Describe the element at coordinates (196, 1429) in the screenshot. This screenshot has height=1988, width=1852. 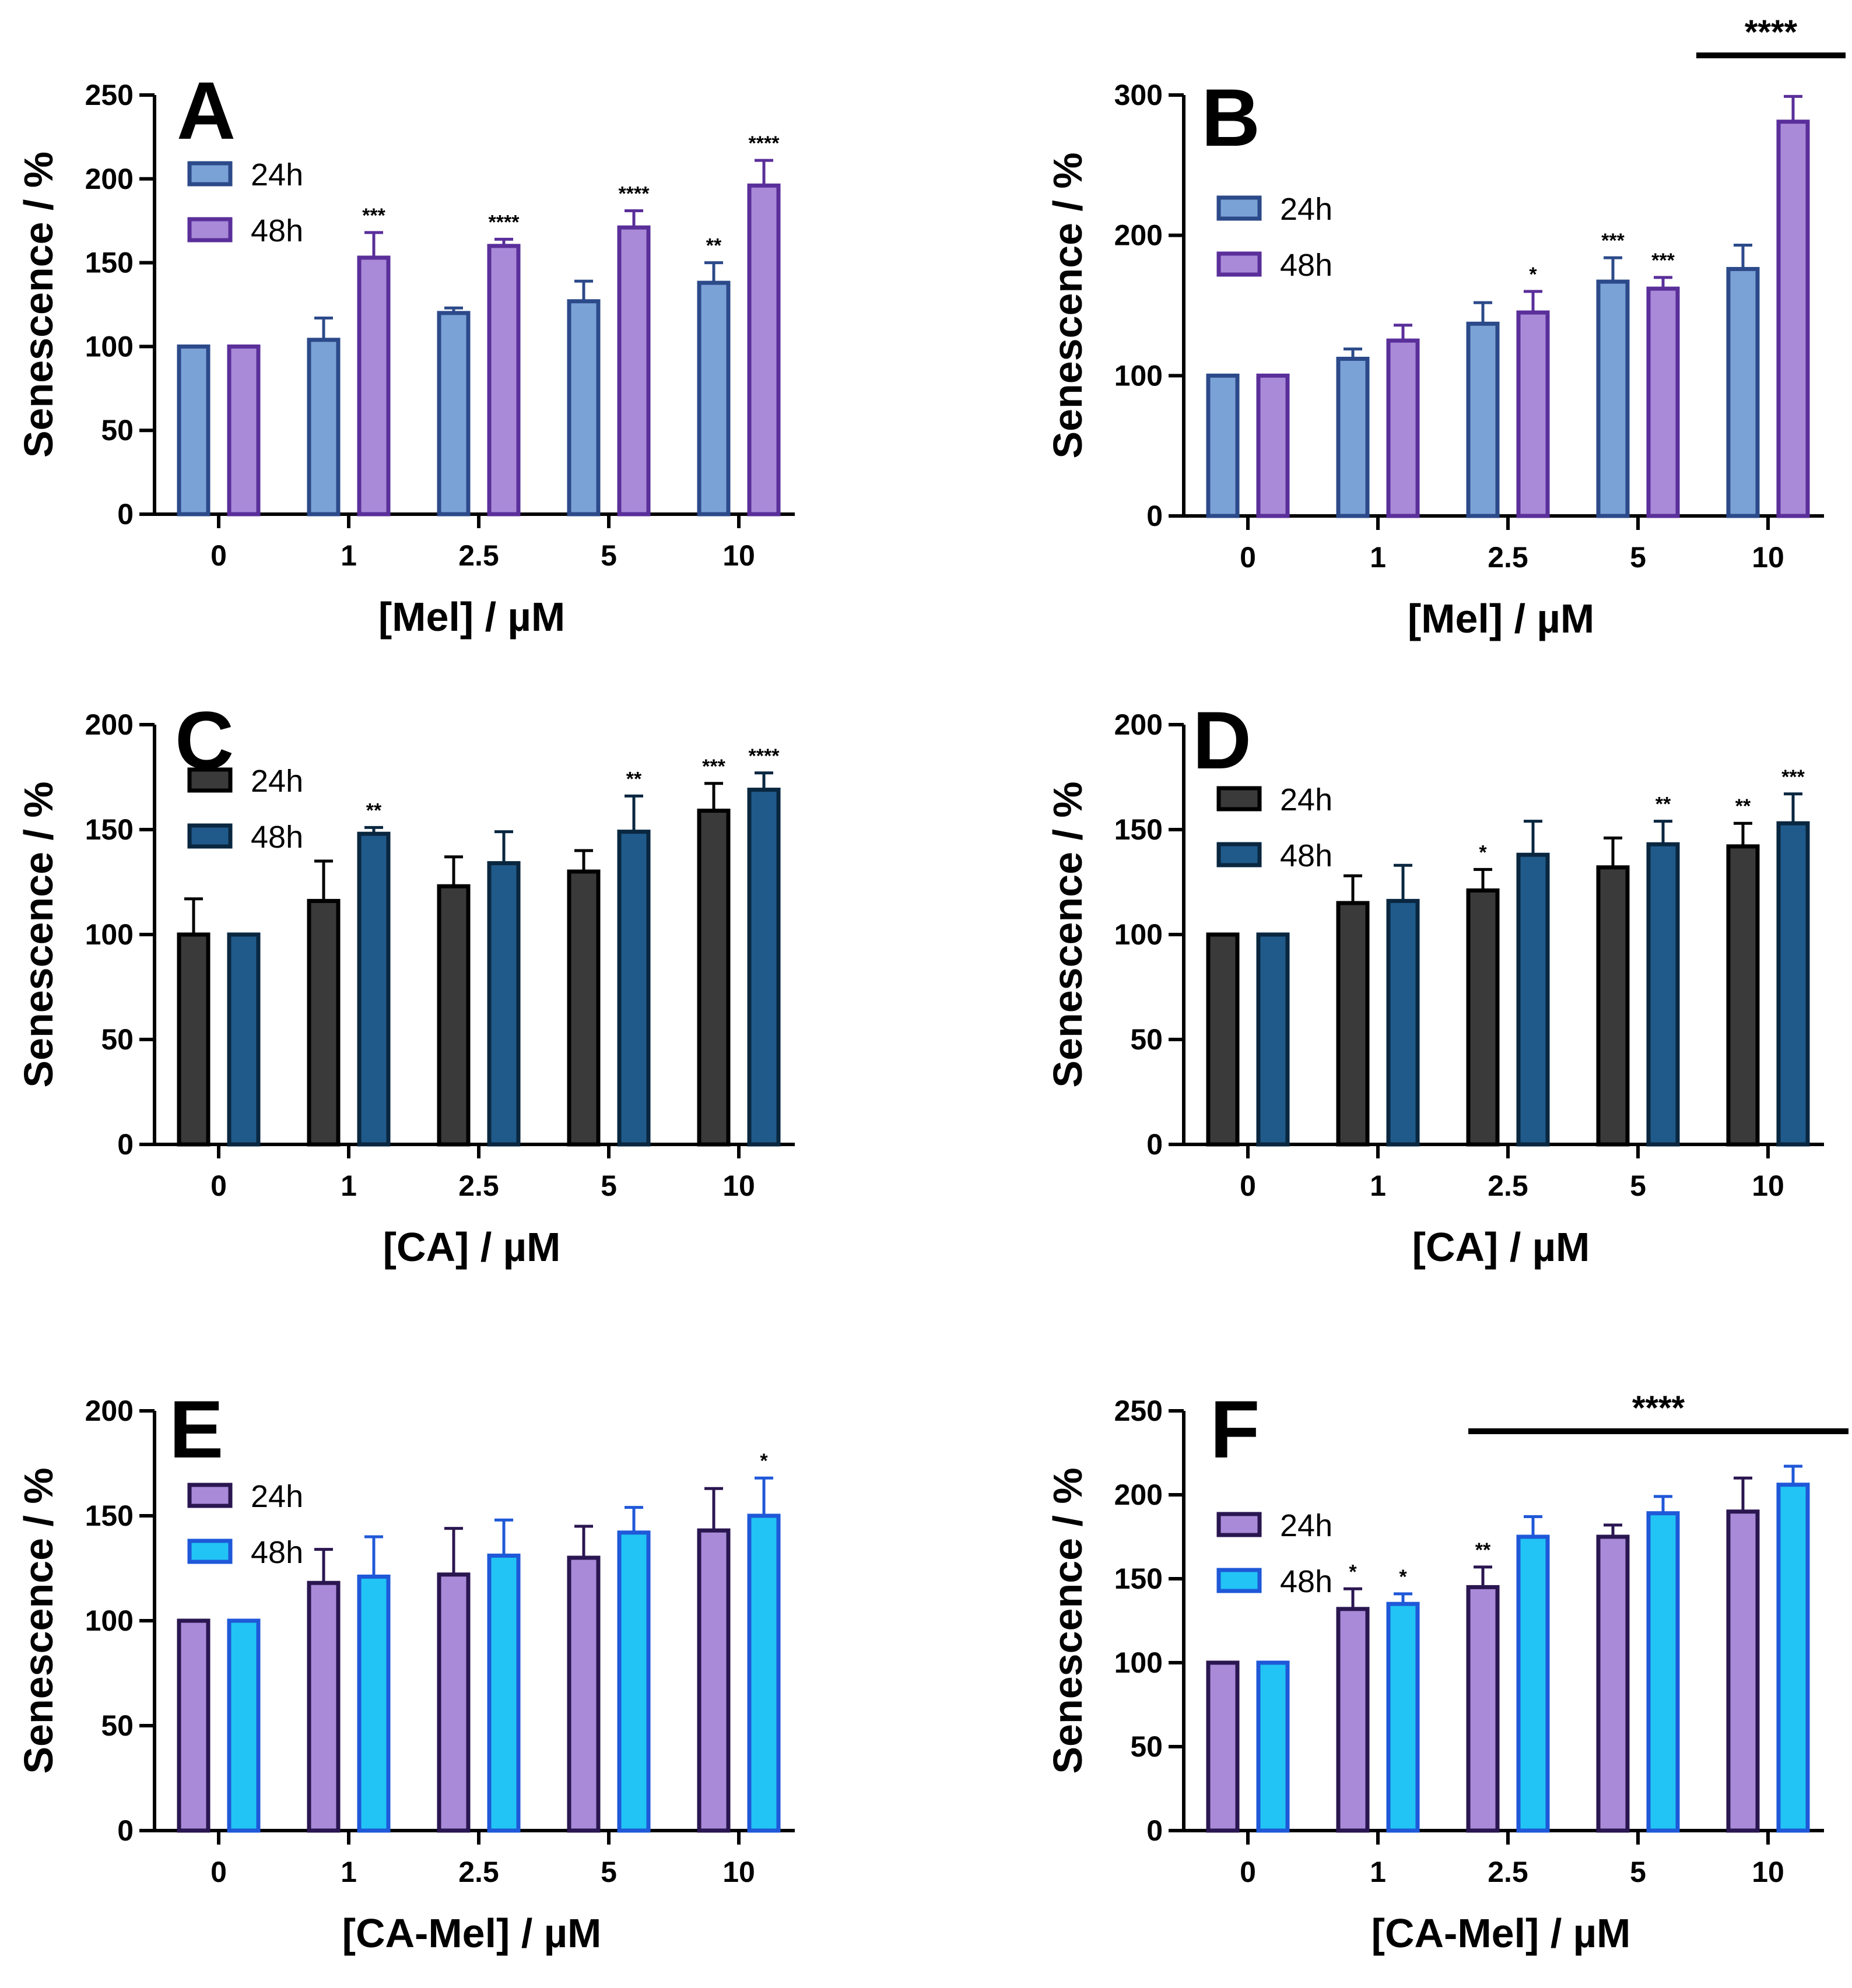
I see `panel-letter: E` at that location.